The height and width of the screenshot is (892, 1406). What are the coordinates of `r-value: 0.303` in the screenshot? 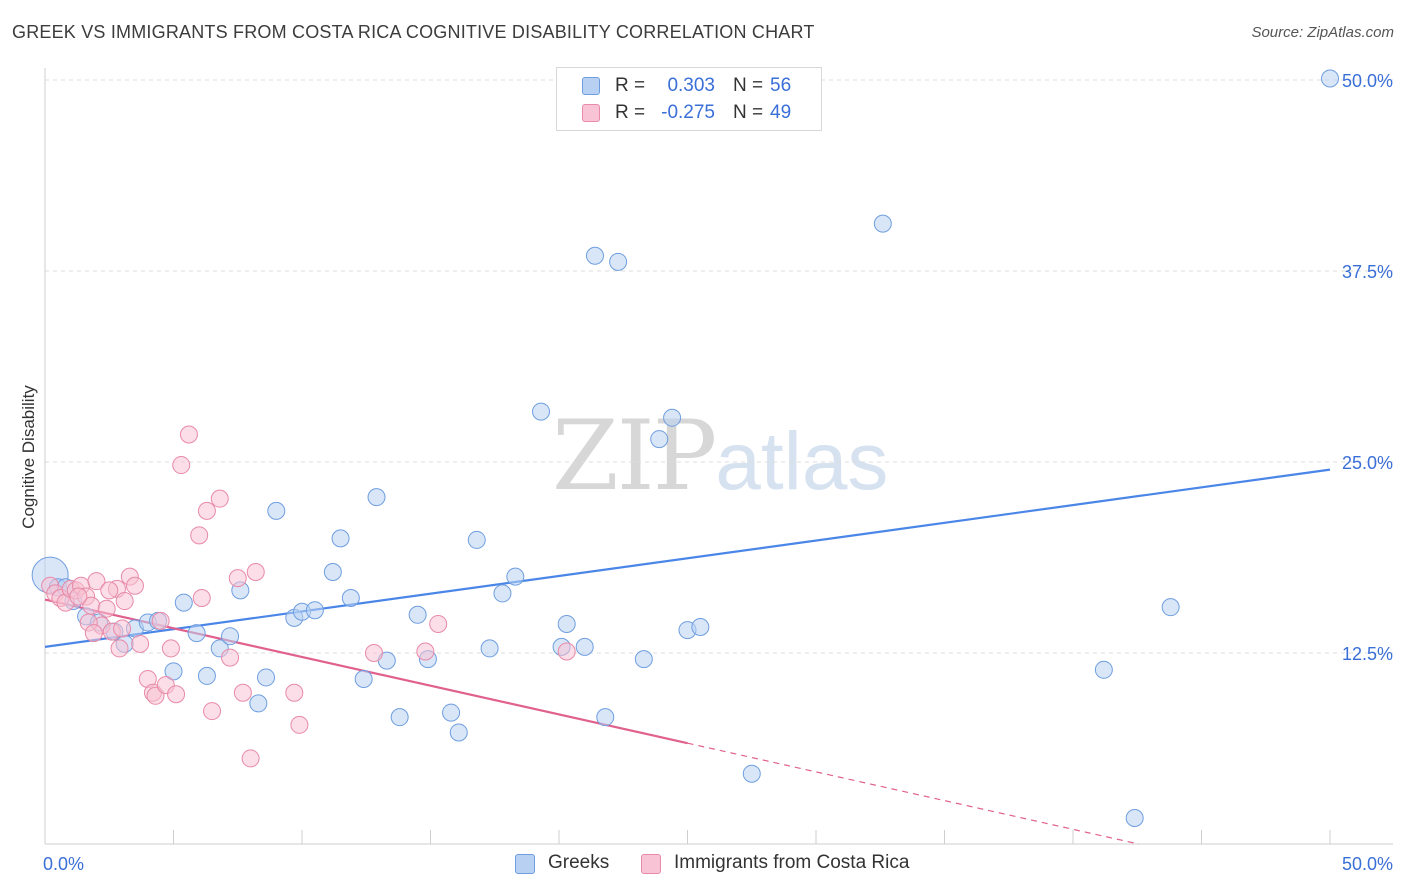 It's located at (691, 85).